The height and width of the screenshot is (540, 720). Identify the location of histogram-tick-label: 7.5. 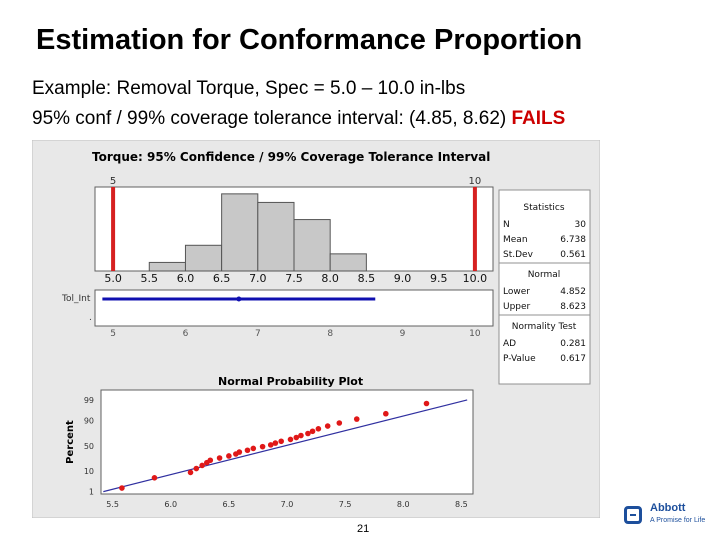
(294, 278).